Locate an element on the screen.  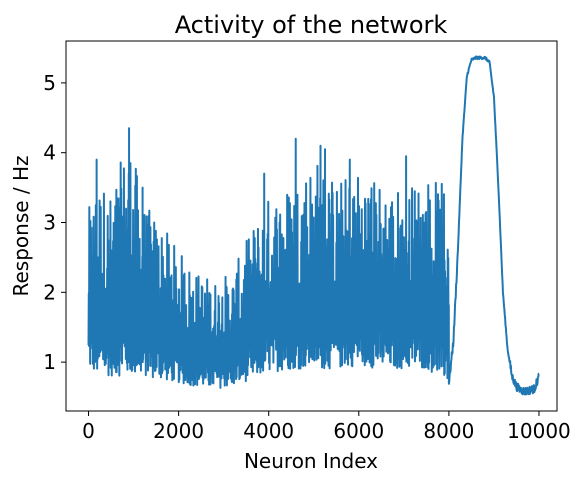
x-axis: 0 2000 4000 6000 8000 10000 is located at coordinates (326, 427).